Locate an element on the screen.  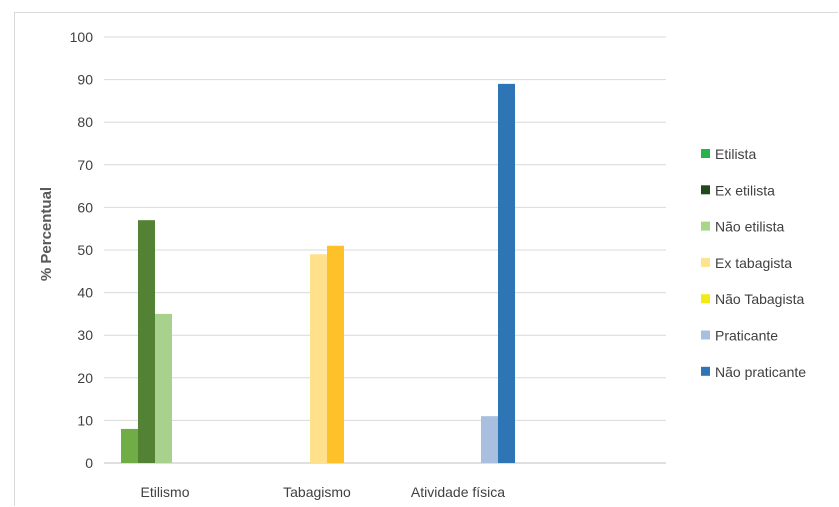
y-tick-label: 60 is located at coordinates (85, 207).